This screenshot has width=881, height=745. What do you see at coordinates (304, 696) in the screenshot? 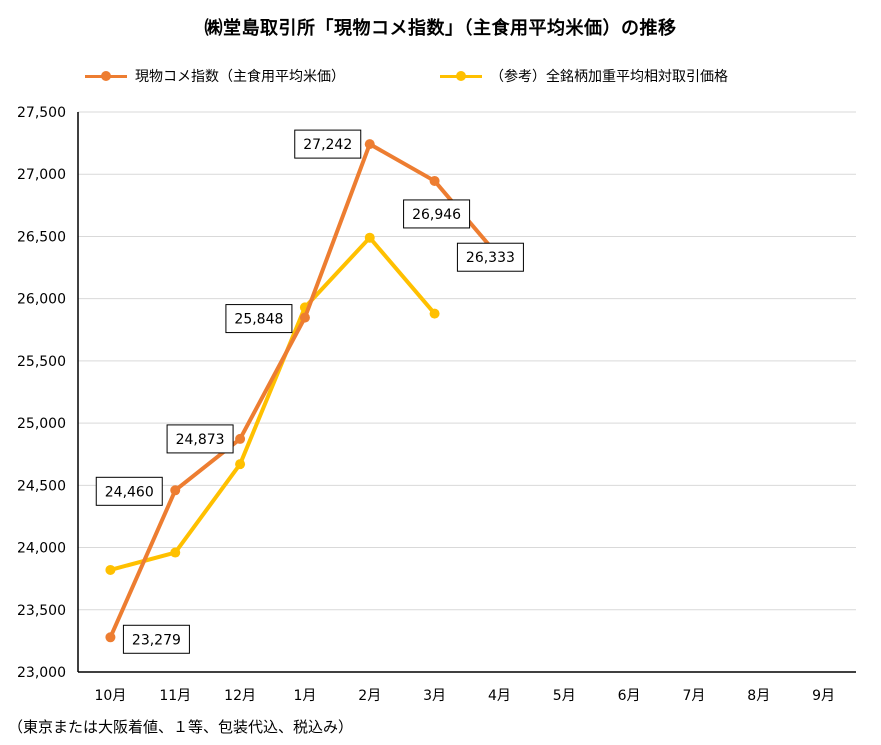
I see `x-tick-label: 1月` at bounding box center [304, 696].